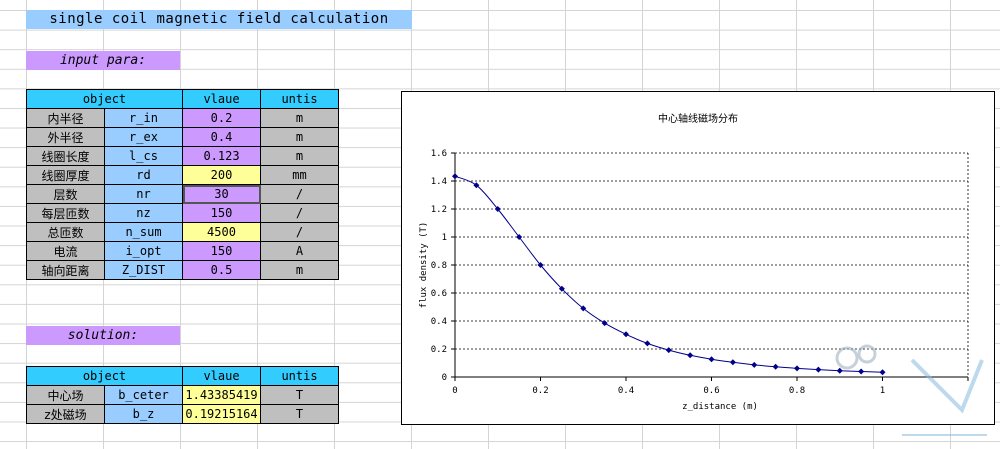 The width and height of the screenshot is (1000, 449). I want to click on result-name-cell: z处磁场, so click(65, 414).